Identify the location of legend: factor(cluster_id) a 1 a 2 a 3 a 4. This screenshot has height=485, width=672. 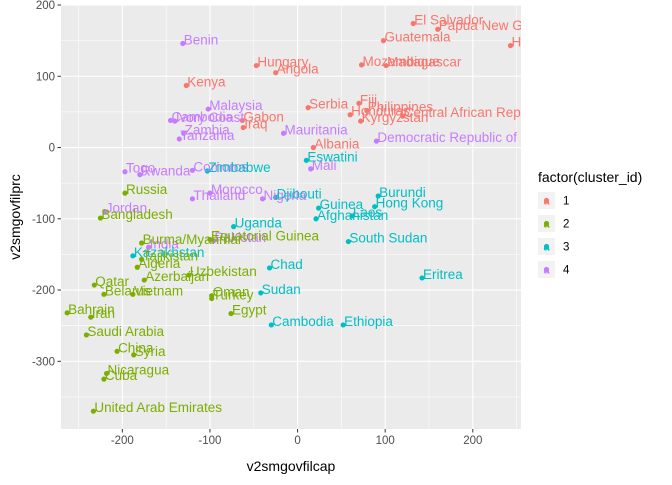
(590, 223).